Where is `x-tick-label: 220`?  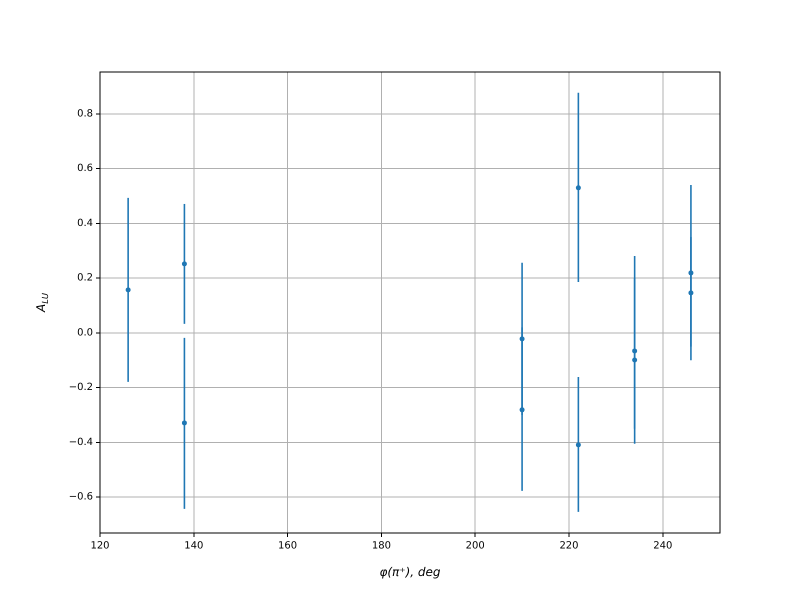
x-tick-label: 220 is located at coordinates (569, 546).